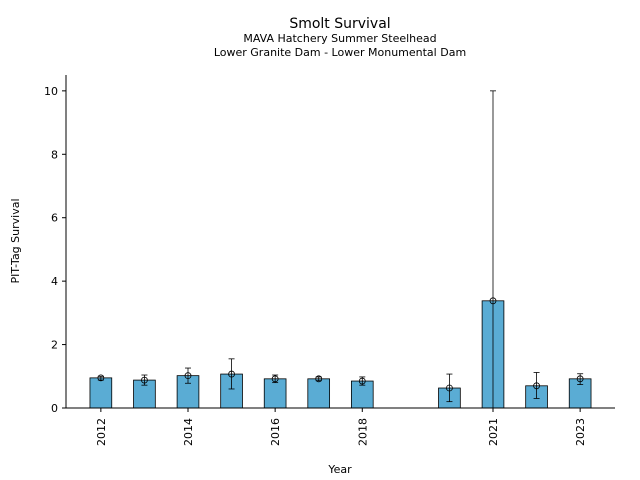 The width and height of the screenshot is (640, 480). What do you see at coordinates (275, 432) in the screenshot?
I see `x-tick-label-2016: 2016` at bounding box center [275, 432].